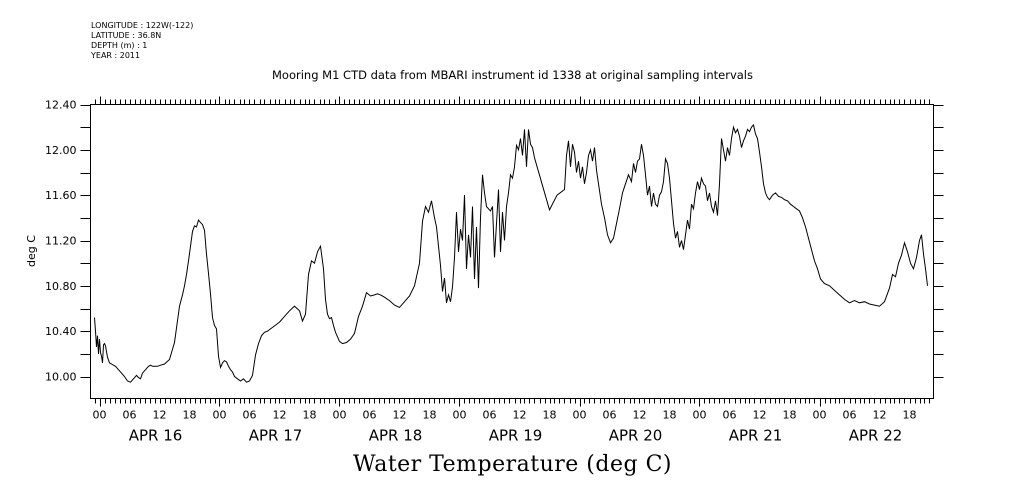 The height and width of the screenshot is (504, 1009). I want to click on y-tick-label: 12.00, so click(61, 150).